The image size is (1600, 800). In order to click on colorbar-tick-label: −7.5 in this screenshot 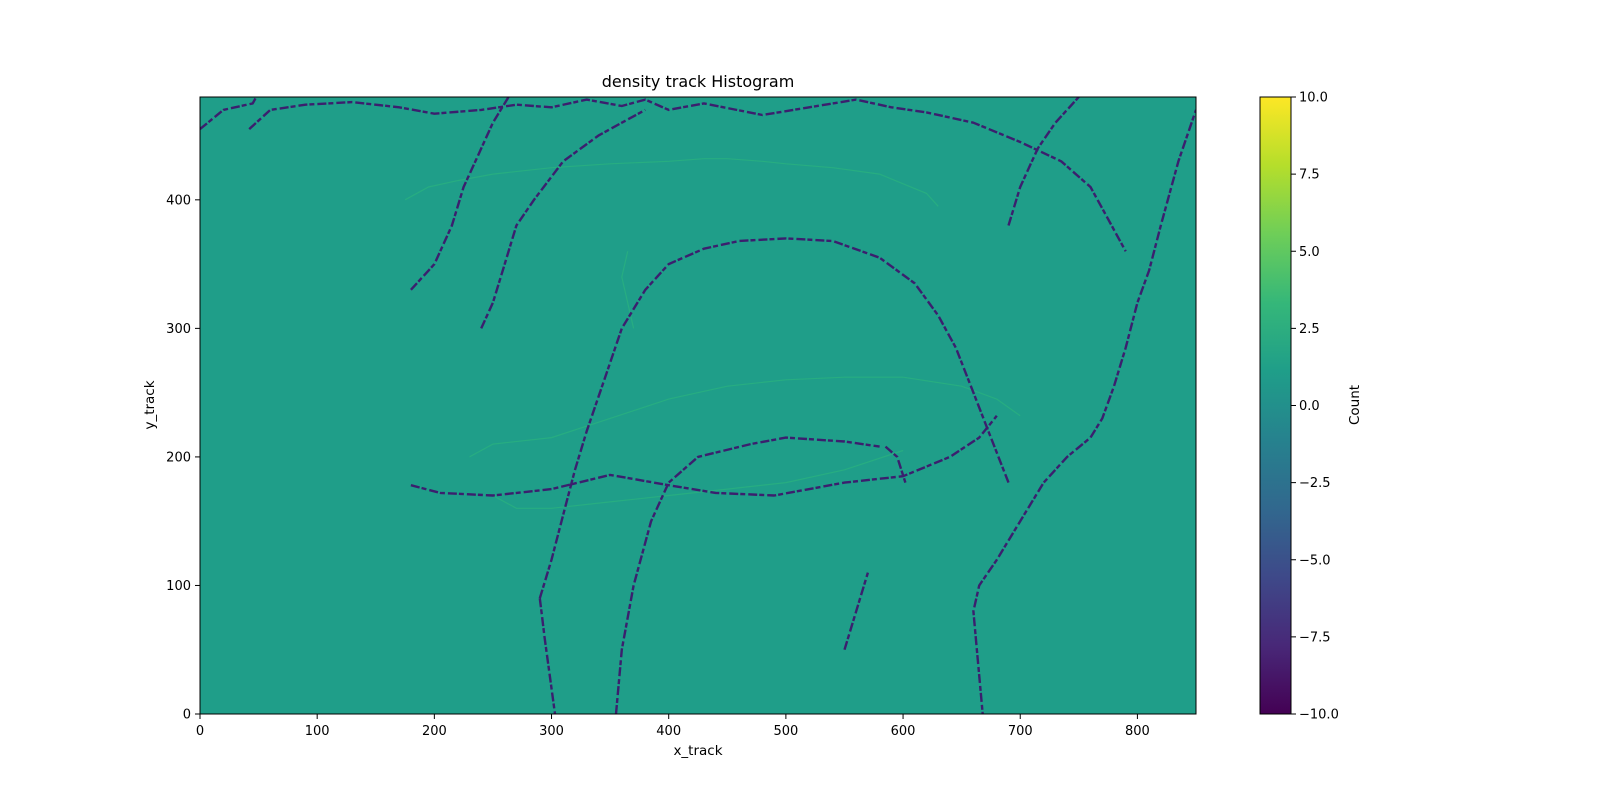, I will do `click(1315, 637)`.